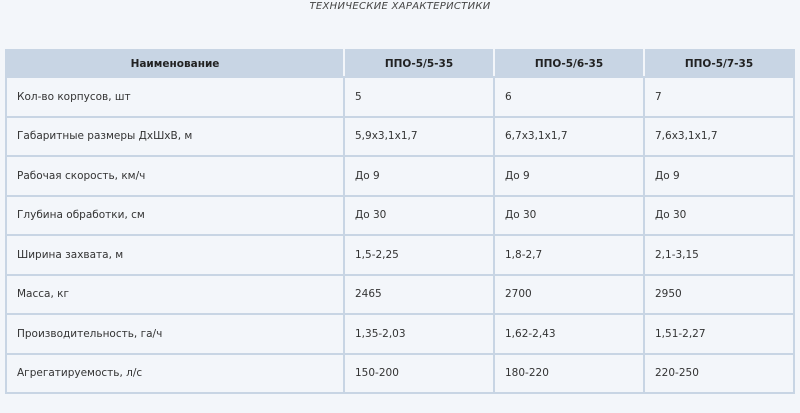 The image size is (800, 413). What do you see at coordinates (569, 136) in the screenshot?
I see `table-cell: 6,7х3,1х1,7` at bounding box center [569, 136].